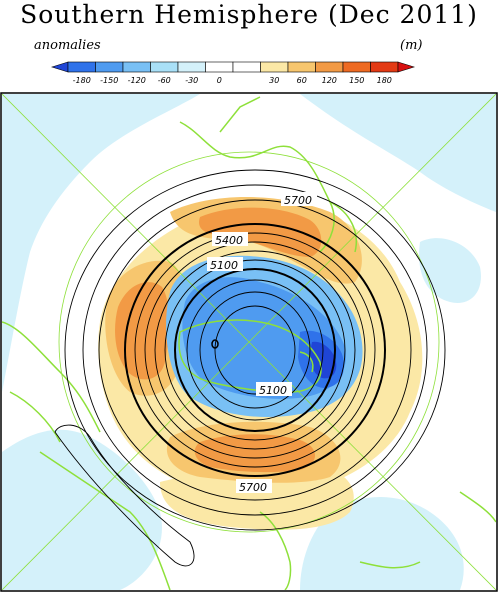 This screenshot has width=498, height=592. I want to click on anomalies-label: anomalies, so click(67, 45).